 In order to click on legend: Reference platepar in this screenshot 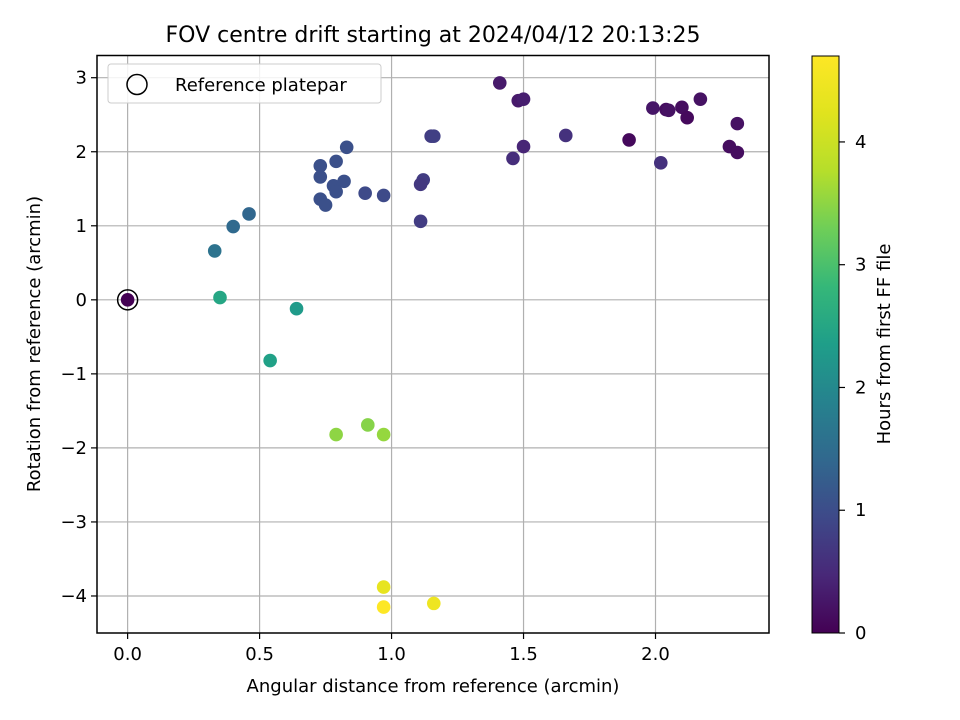, I will do `click(244, 83)`.